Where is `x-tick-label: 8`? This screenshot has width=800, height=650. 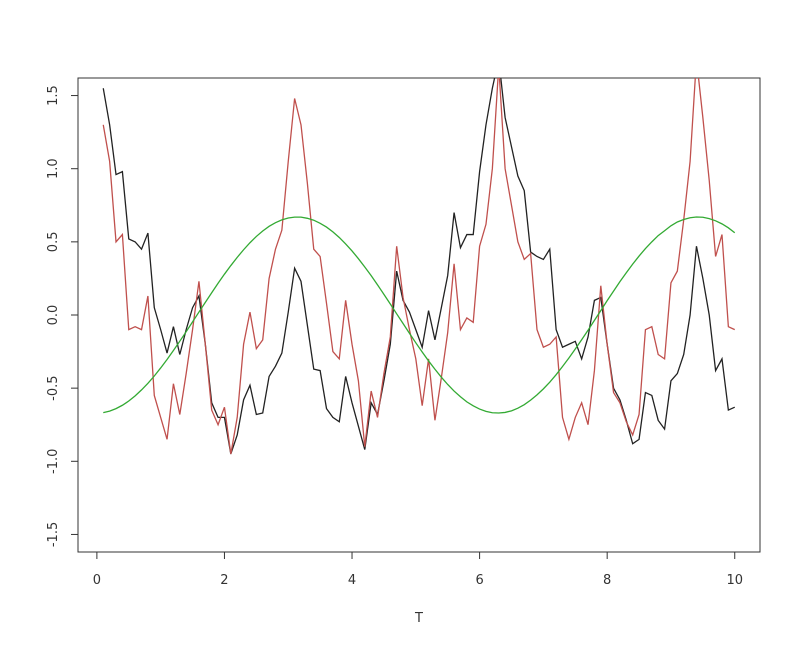 x-tick-label: 8 is located at coordinates (607, 580).